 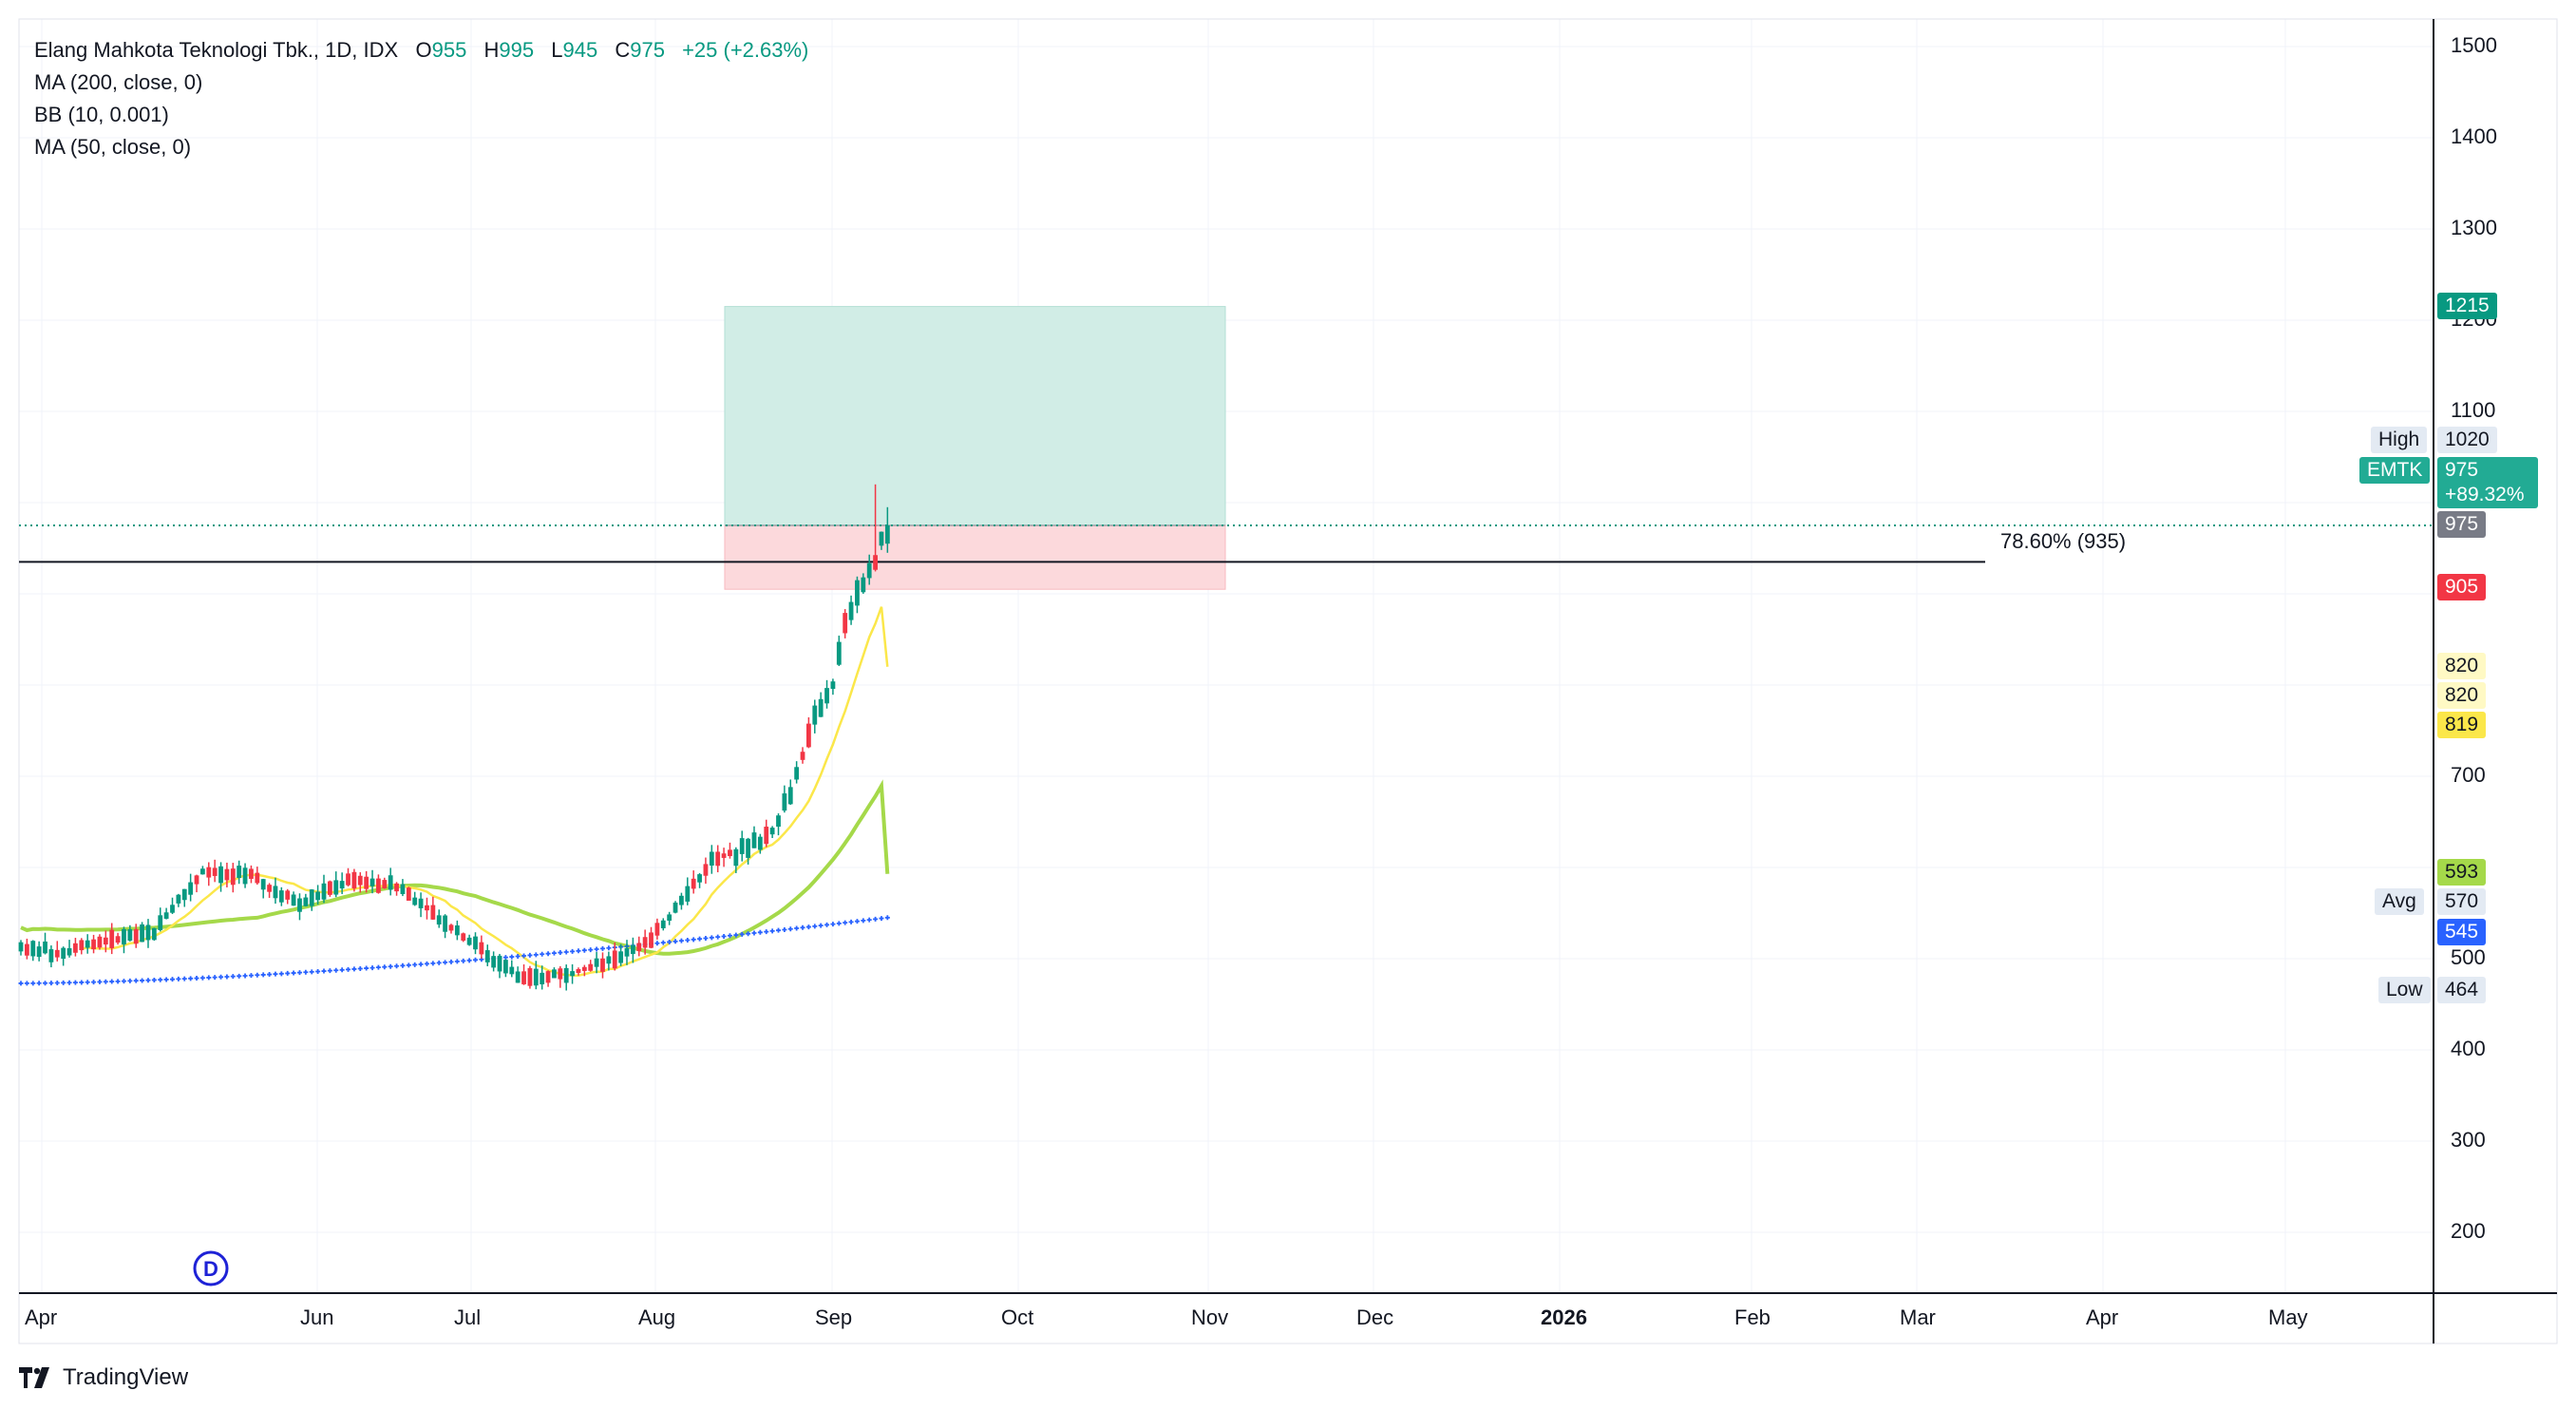 What do you see at coordinates (118, 82) in the screenshot?
I see `legend-indicator-ma200: MA (200, close, 0)` at bounding box center [118, 82].